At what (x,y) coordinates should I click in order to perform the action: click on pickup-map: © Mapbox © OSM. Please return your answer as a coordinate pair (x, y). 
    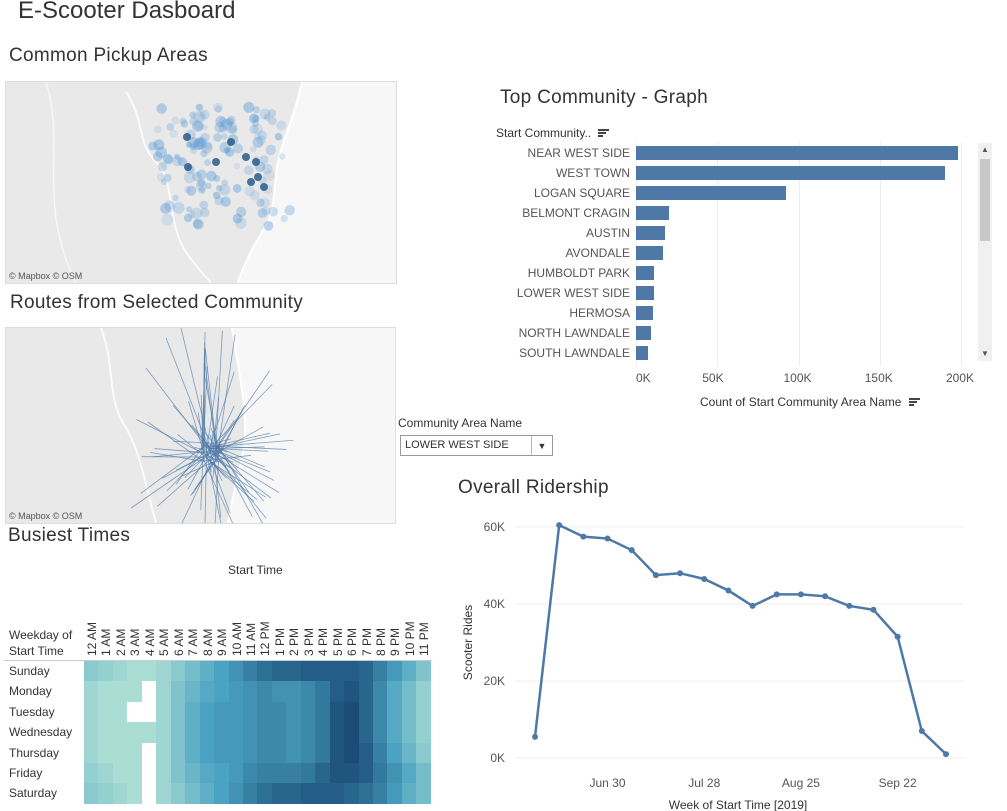
    Looking at the image, I should click on (201, 182).